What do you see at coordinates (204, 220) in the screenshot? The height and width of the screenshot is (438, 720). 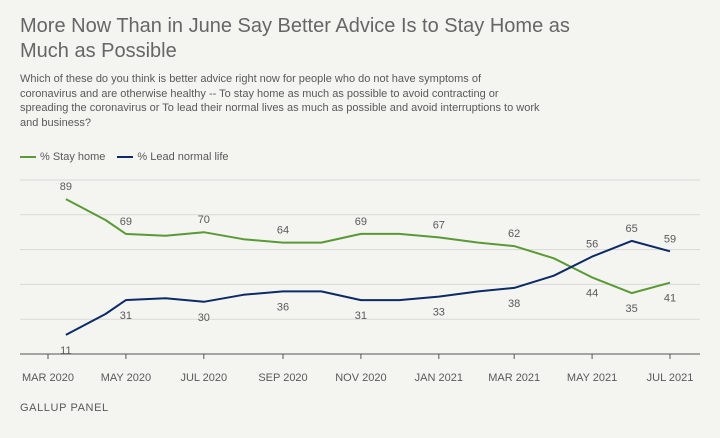 I see `data-label-stay-home: 70` at bounding box center [204, 220].